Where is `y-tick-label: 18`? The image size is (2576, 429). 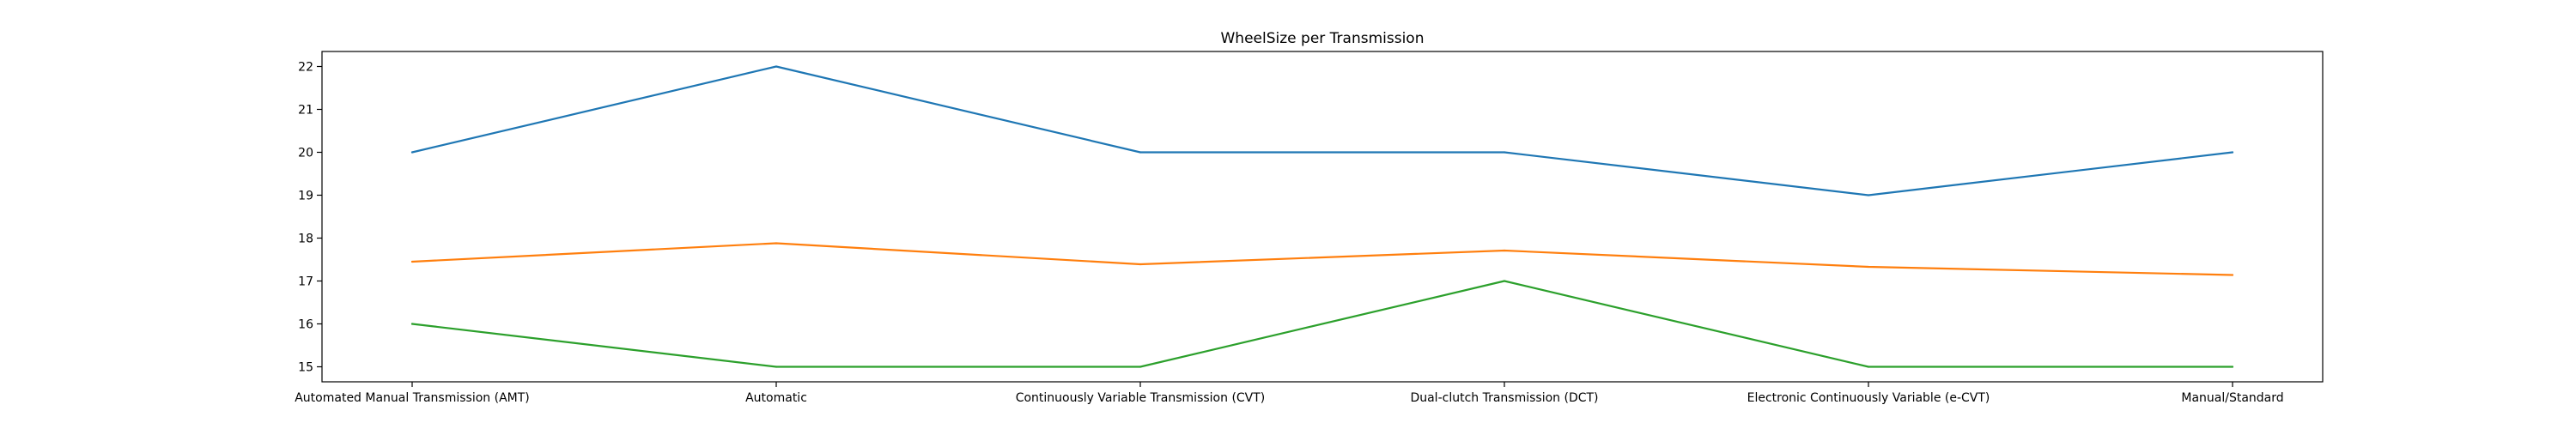
y-tick-label: 18 is located at coordinates (305, 239).